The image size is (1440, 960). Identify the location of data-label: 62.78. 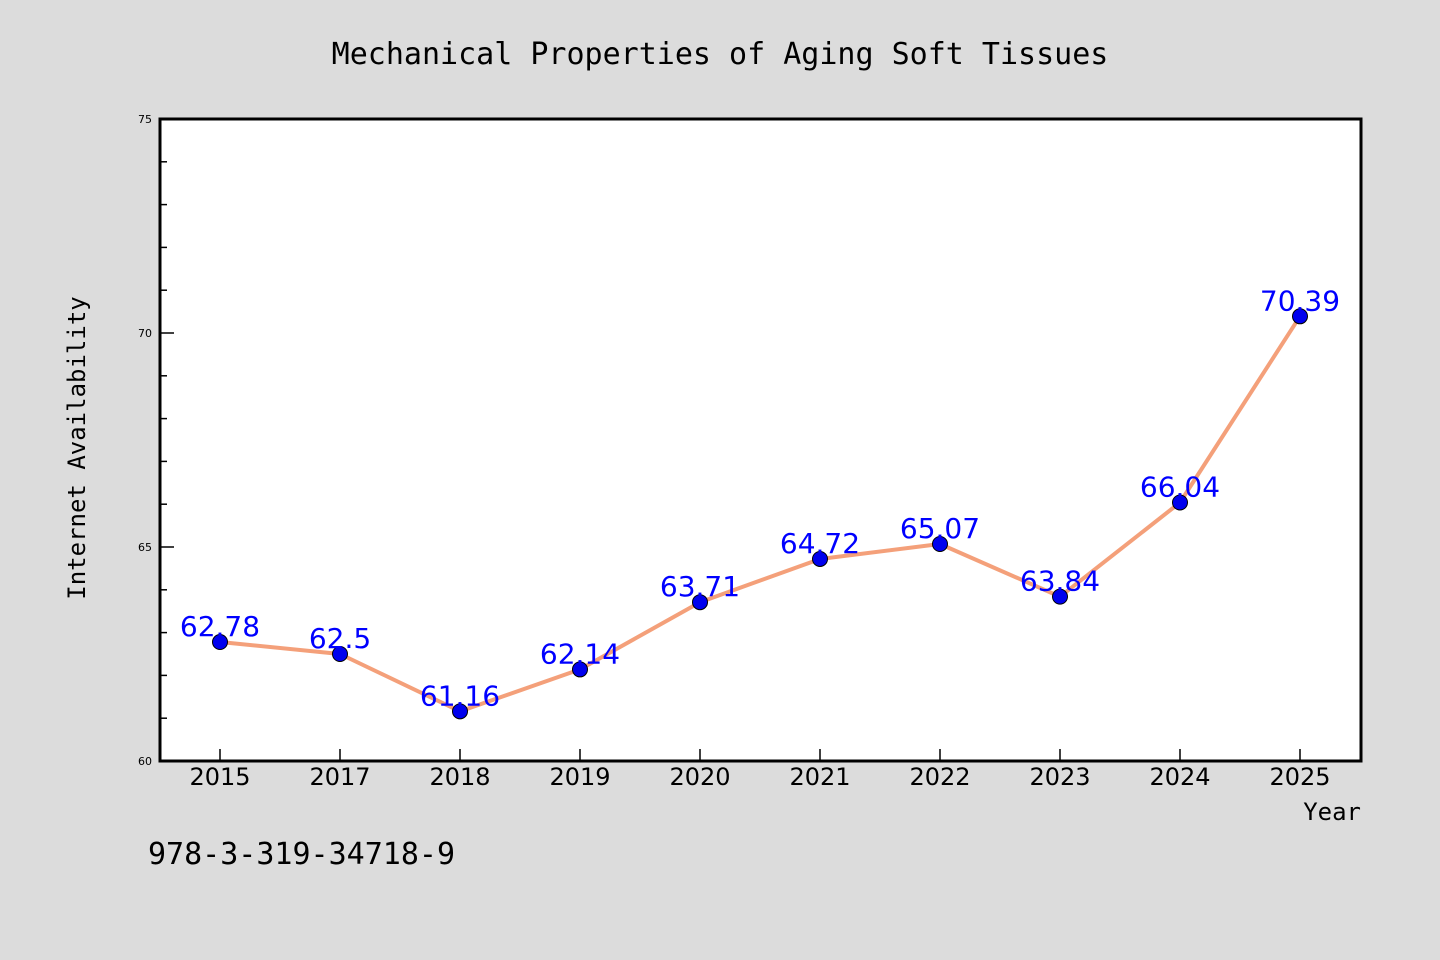
(220, 626).